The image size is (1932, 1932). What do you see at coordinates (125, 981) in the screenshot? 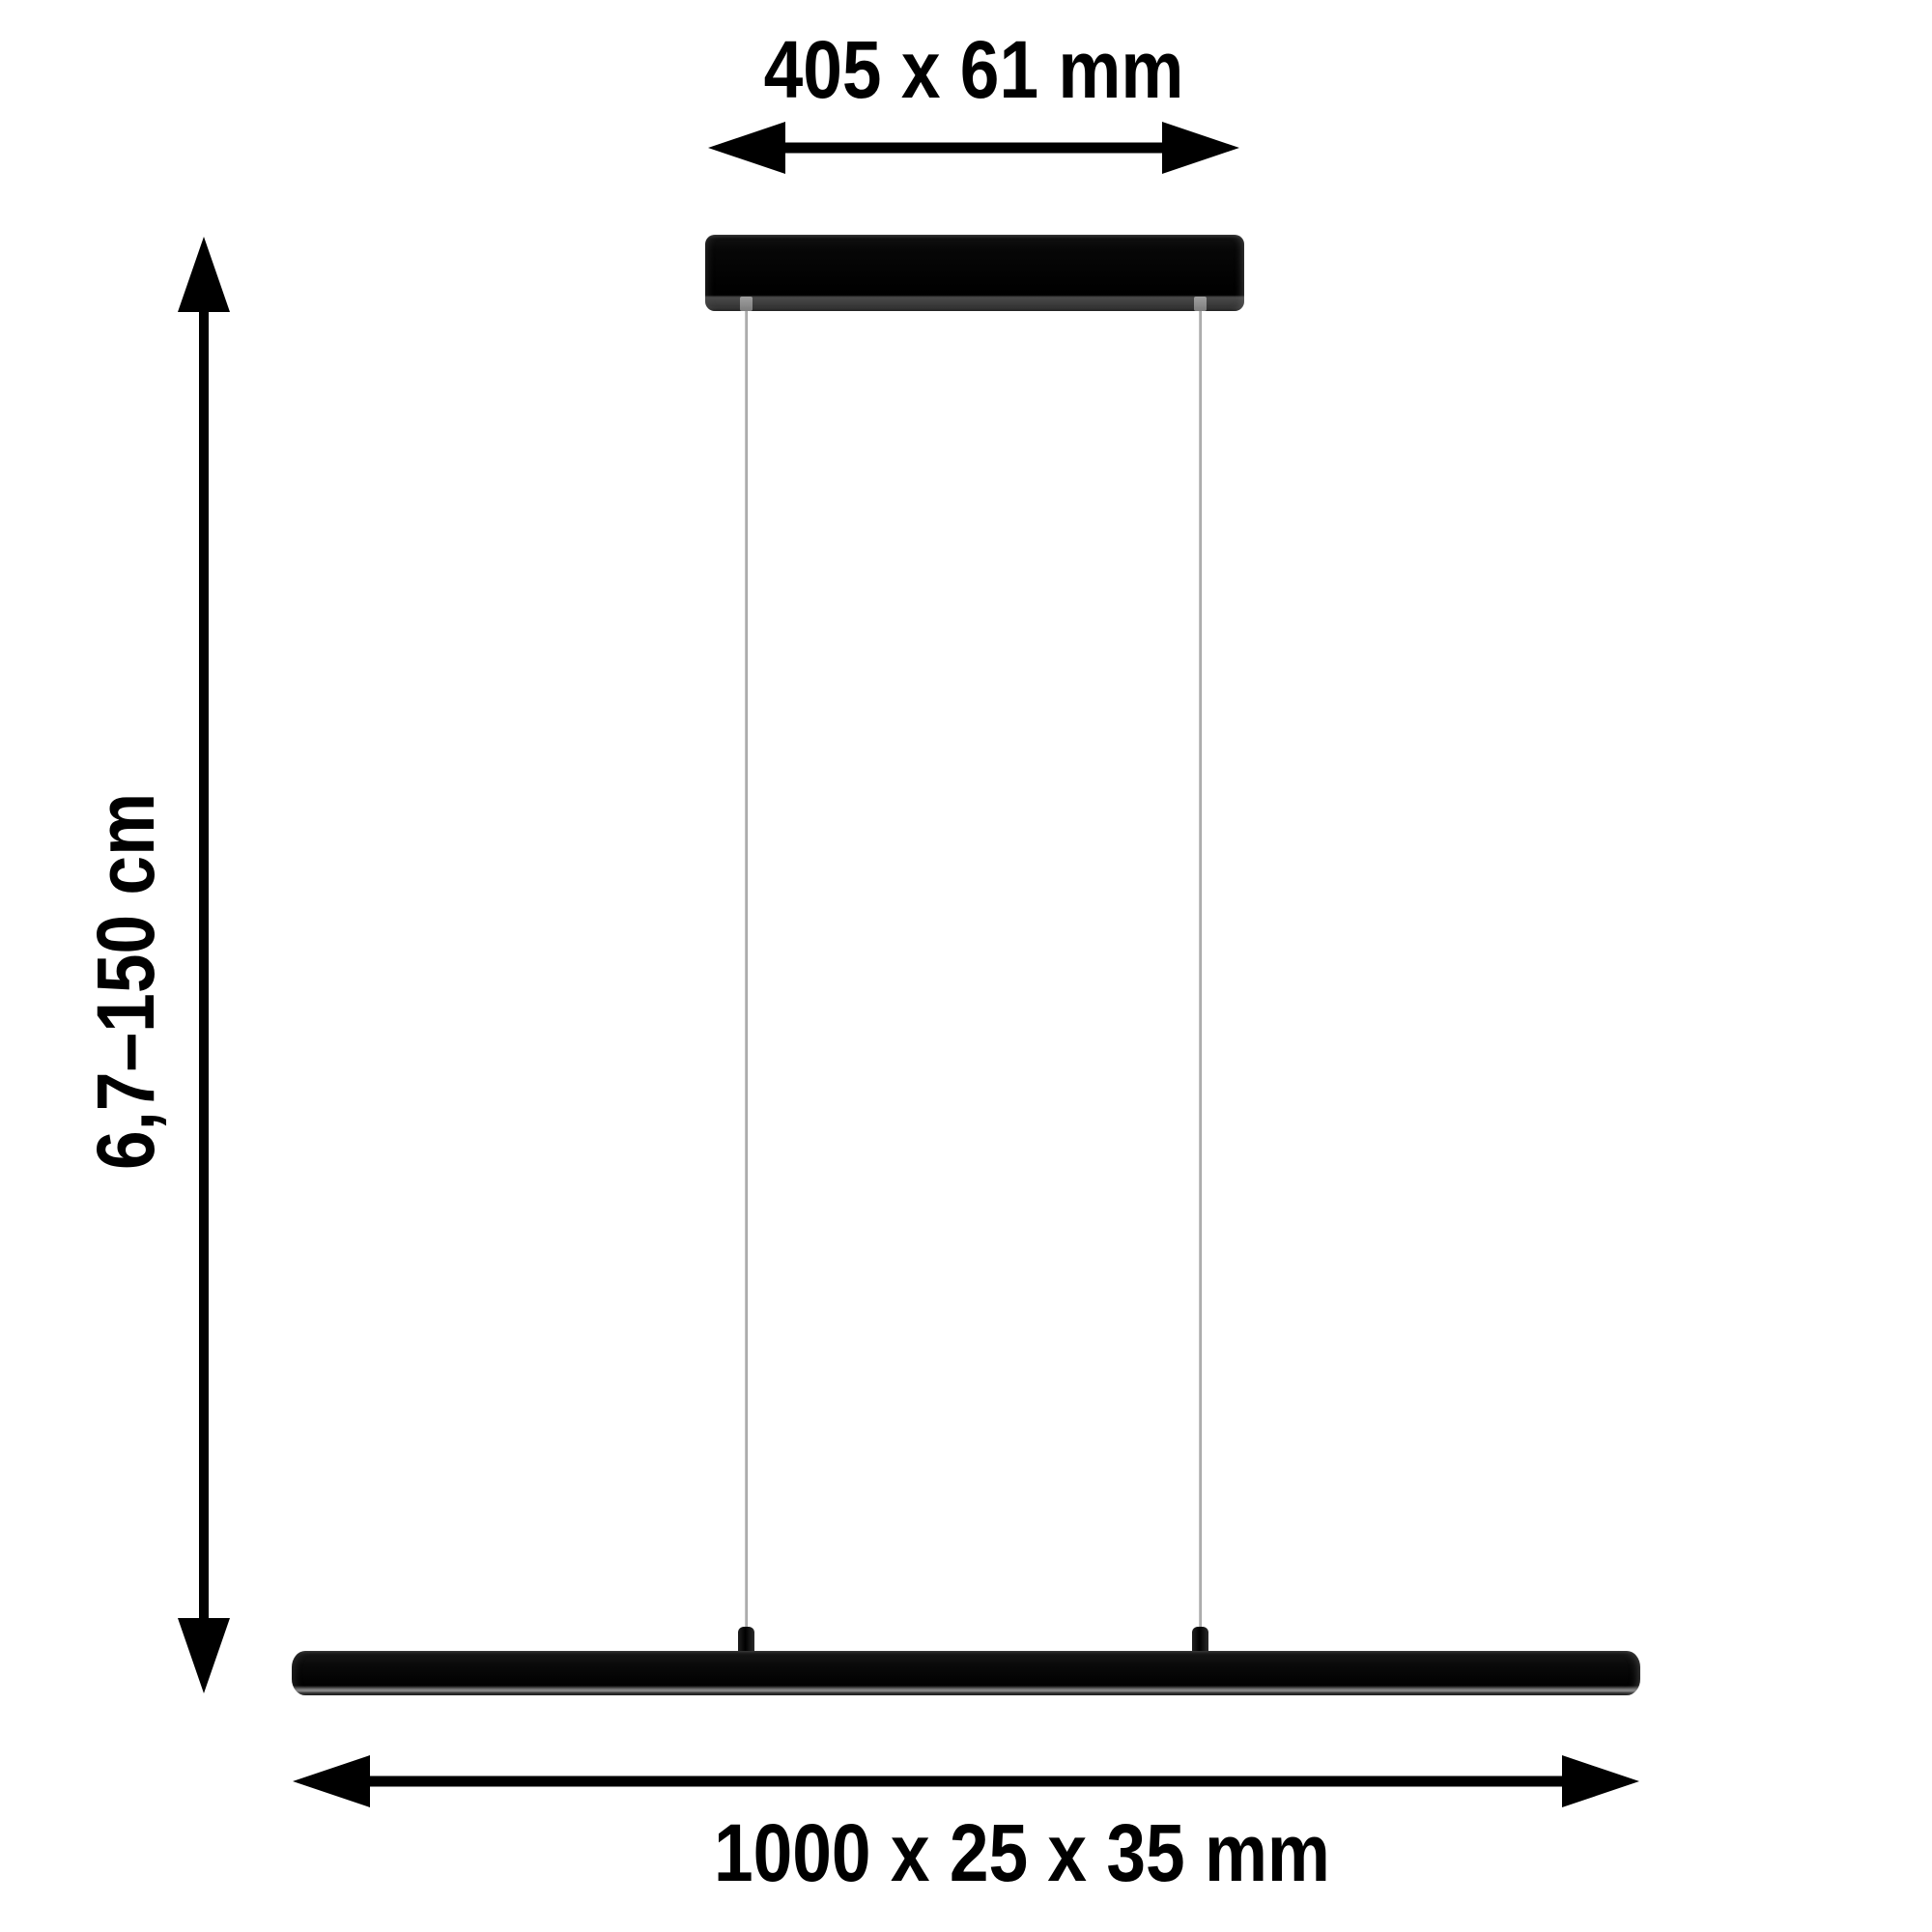
I see `height-dimension-label: 6,7–150 cm` at bounding box center [125, 981].